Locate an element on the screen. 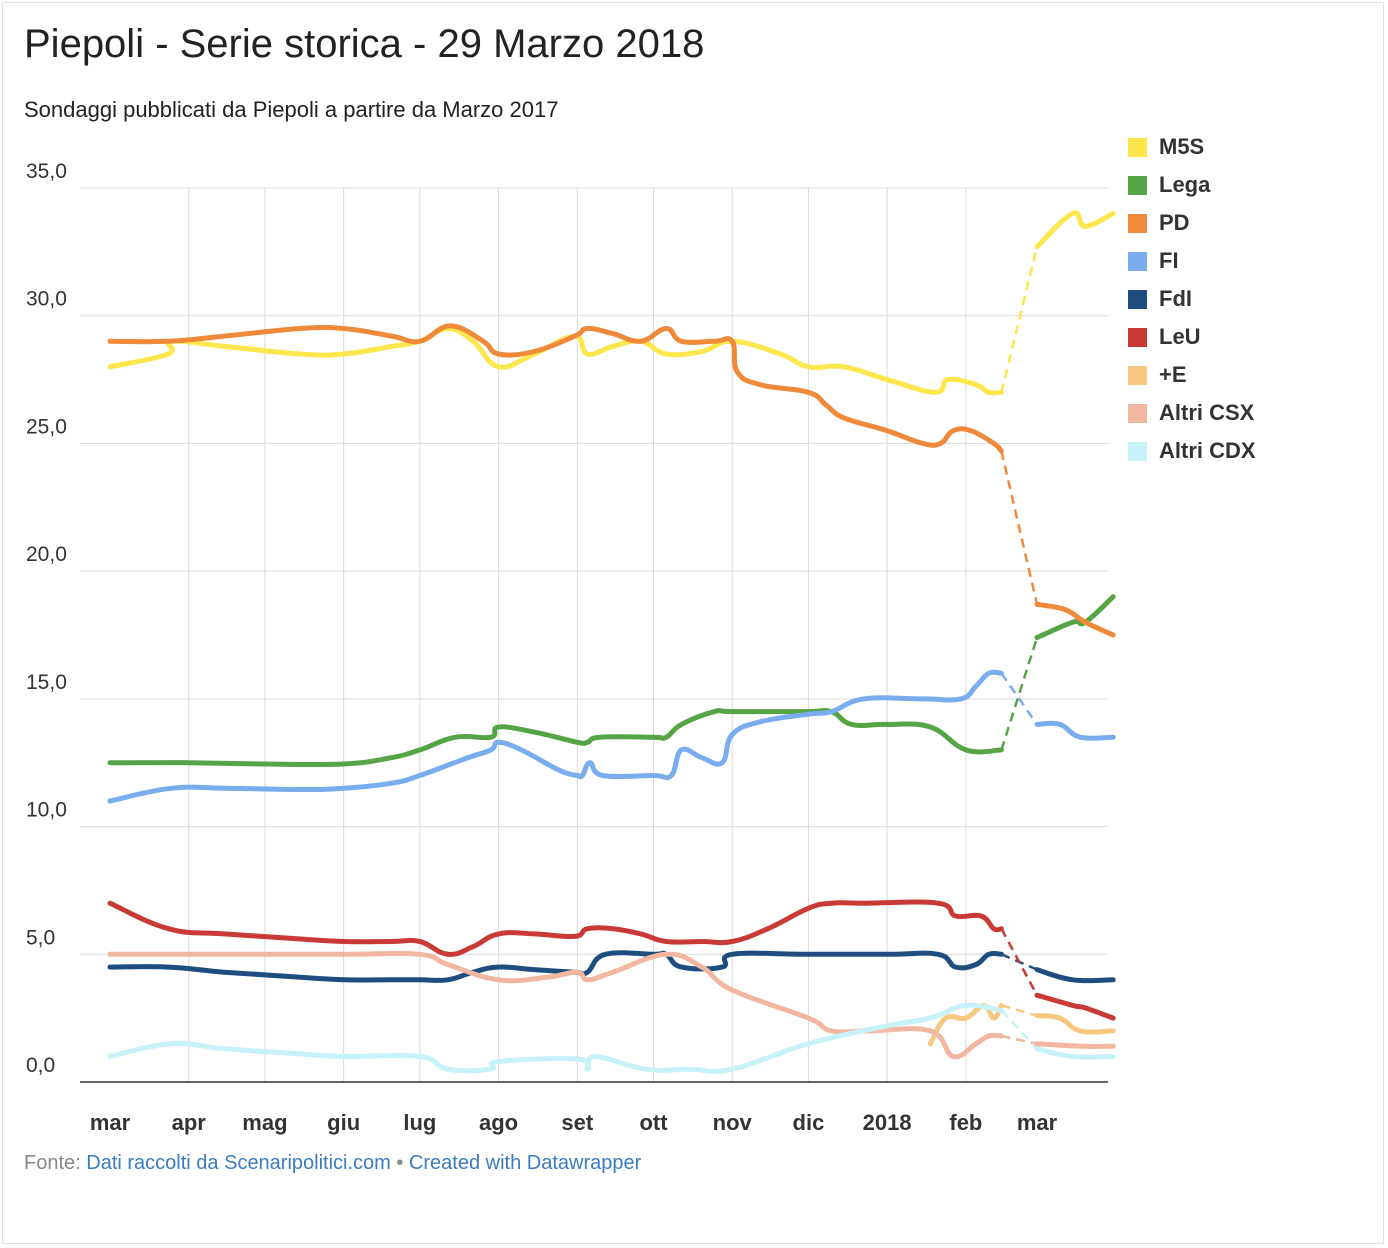  series-gap-pd is located at coordinates (1019, 527).